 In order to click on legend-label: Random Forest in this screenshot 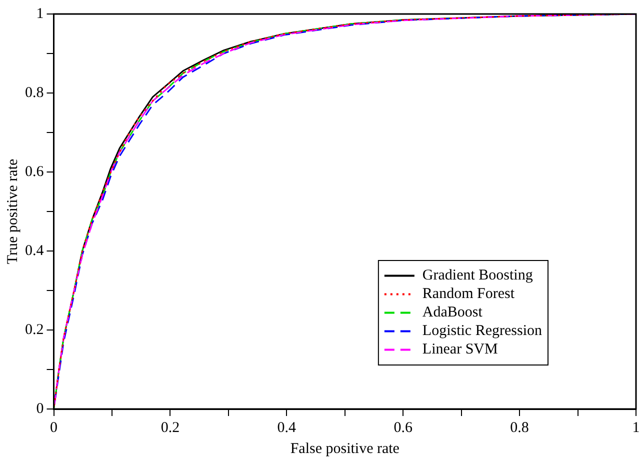, I will do `click(469, 294)`.